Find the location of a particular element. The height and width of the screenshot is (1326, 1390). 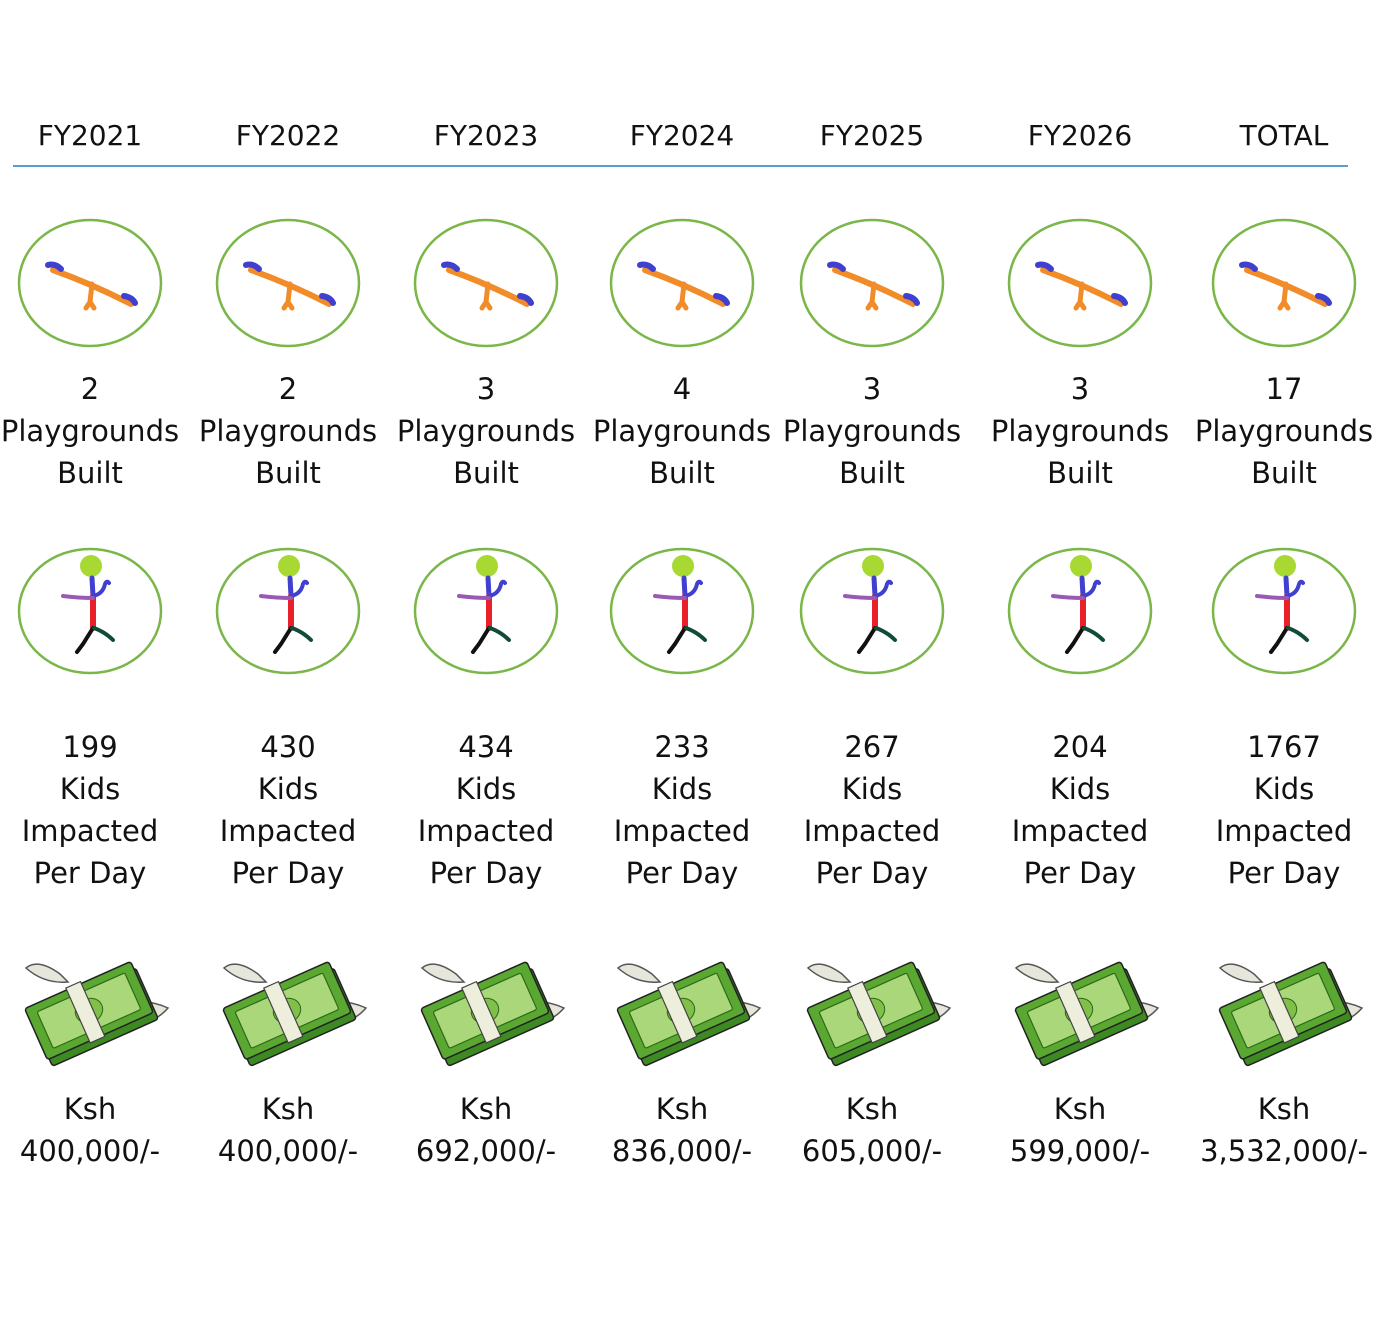

column-header: FY2022 is located at coordinates (288, 135).